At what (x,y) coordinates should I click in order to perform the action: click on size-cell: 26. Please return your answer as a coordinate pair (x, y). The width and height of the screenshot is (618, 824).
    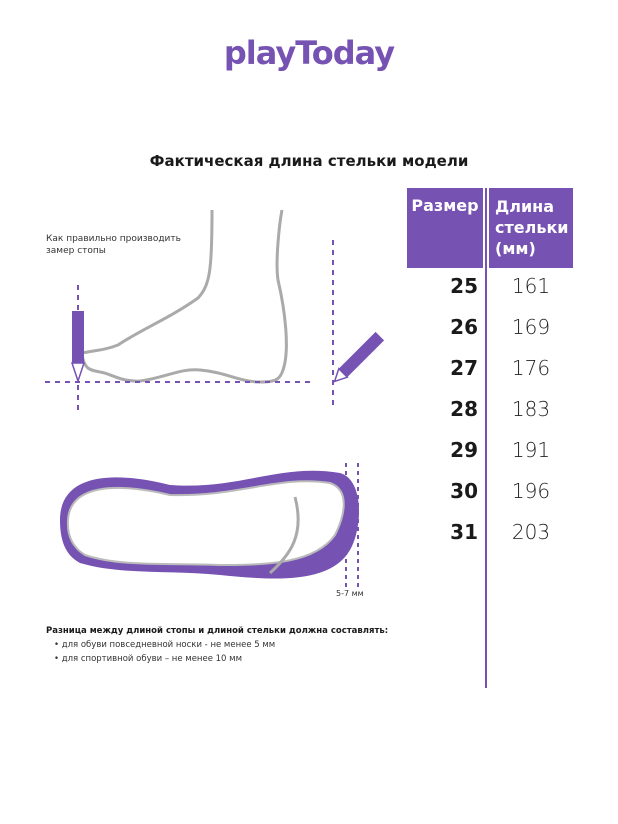
    Looking at the image, I should click on (464, 327).